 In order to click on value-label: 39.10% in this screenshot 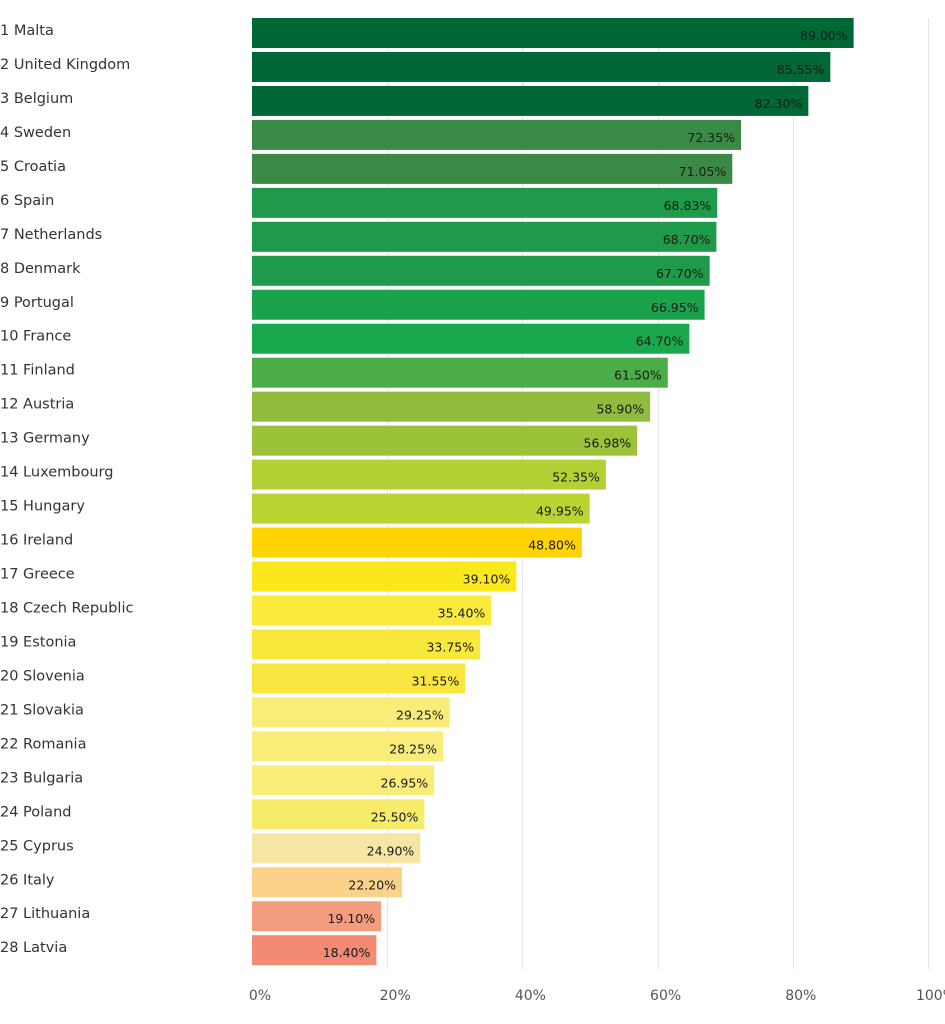, I will do `click(487, 579)`.